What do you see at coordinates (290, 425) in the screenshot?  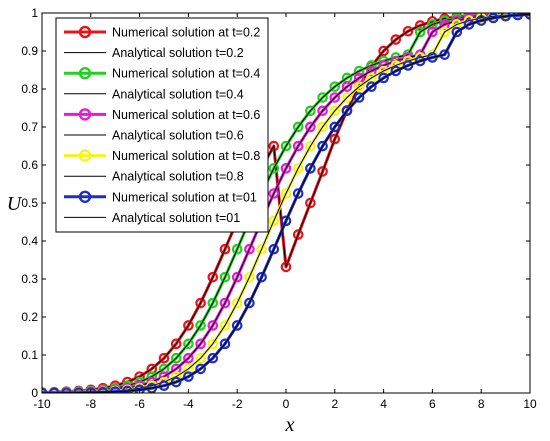 I see `x-axis-label: x` at bounding box center [290, 425].